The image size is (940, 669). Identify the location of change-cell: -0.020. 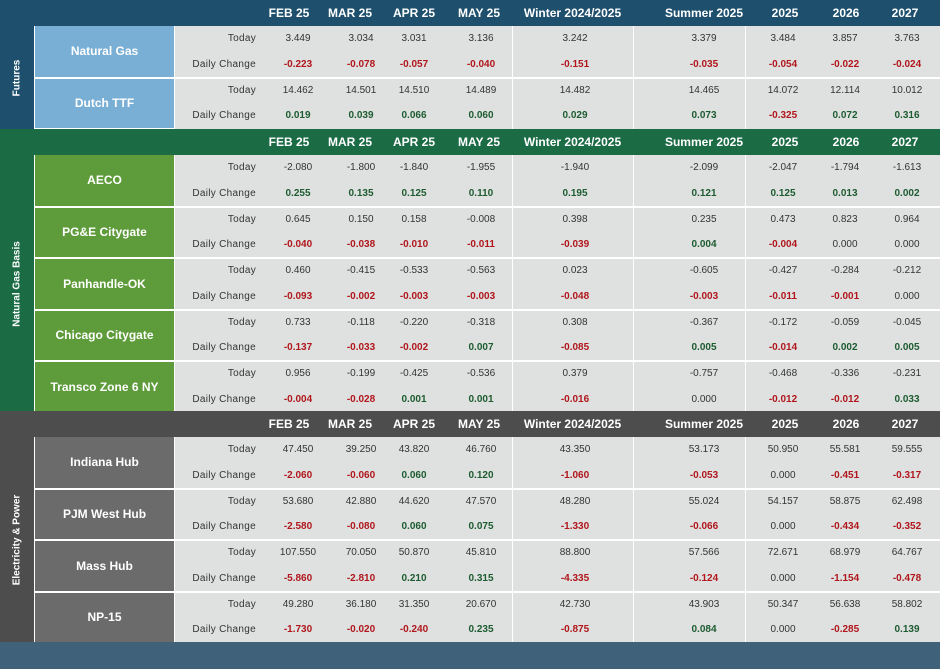
(361, 629).